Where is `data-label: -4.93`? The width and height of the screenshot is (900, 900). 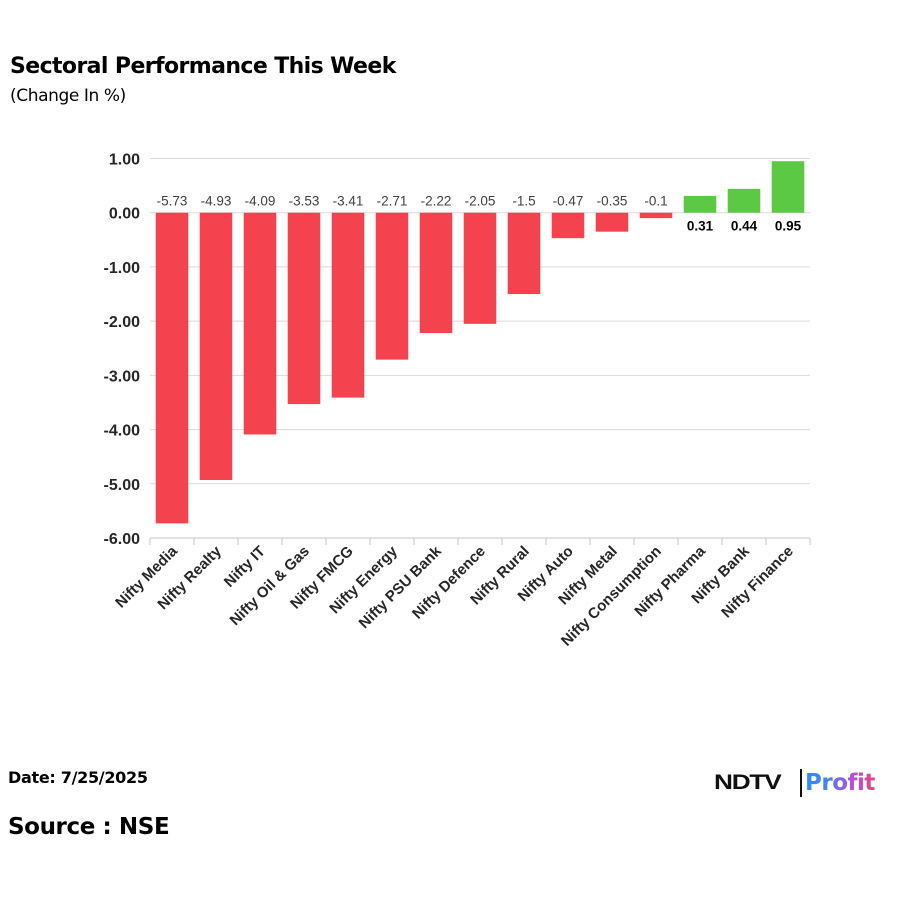
data-label: -4.93 is located at coordinates (216, 201).